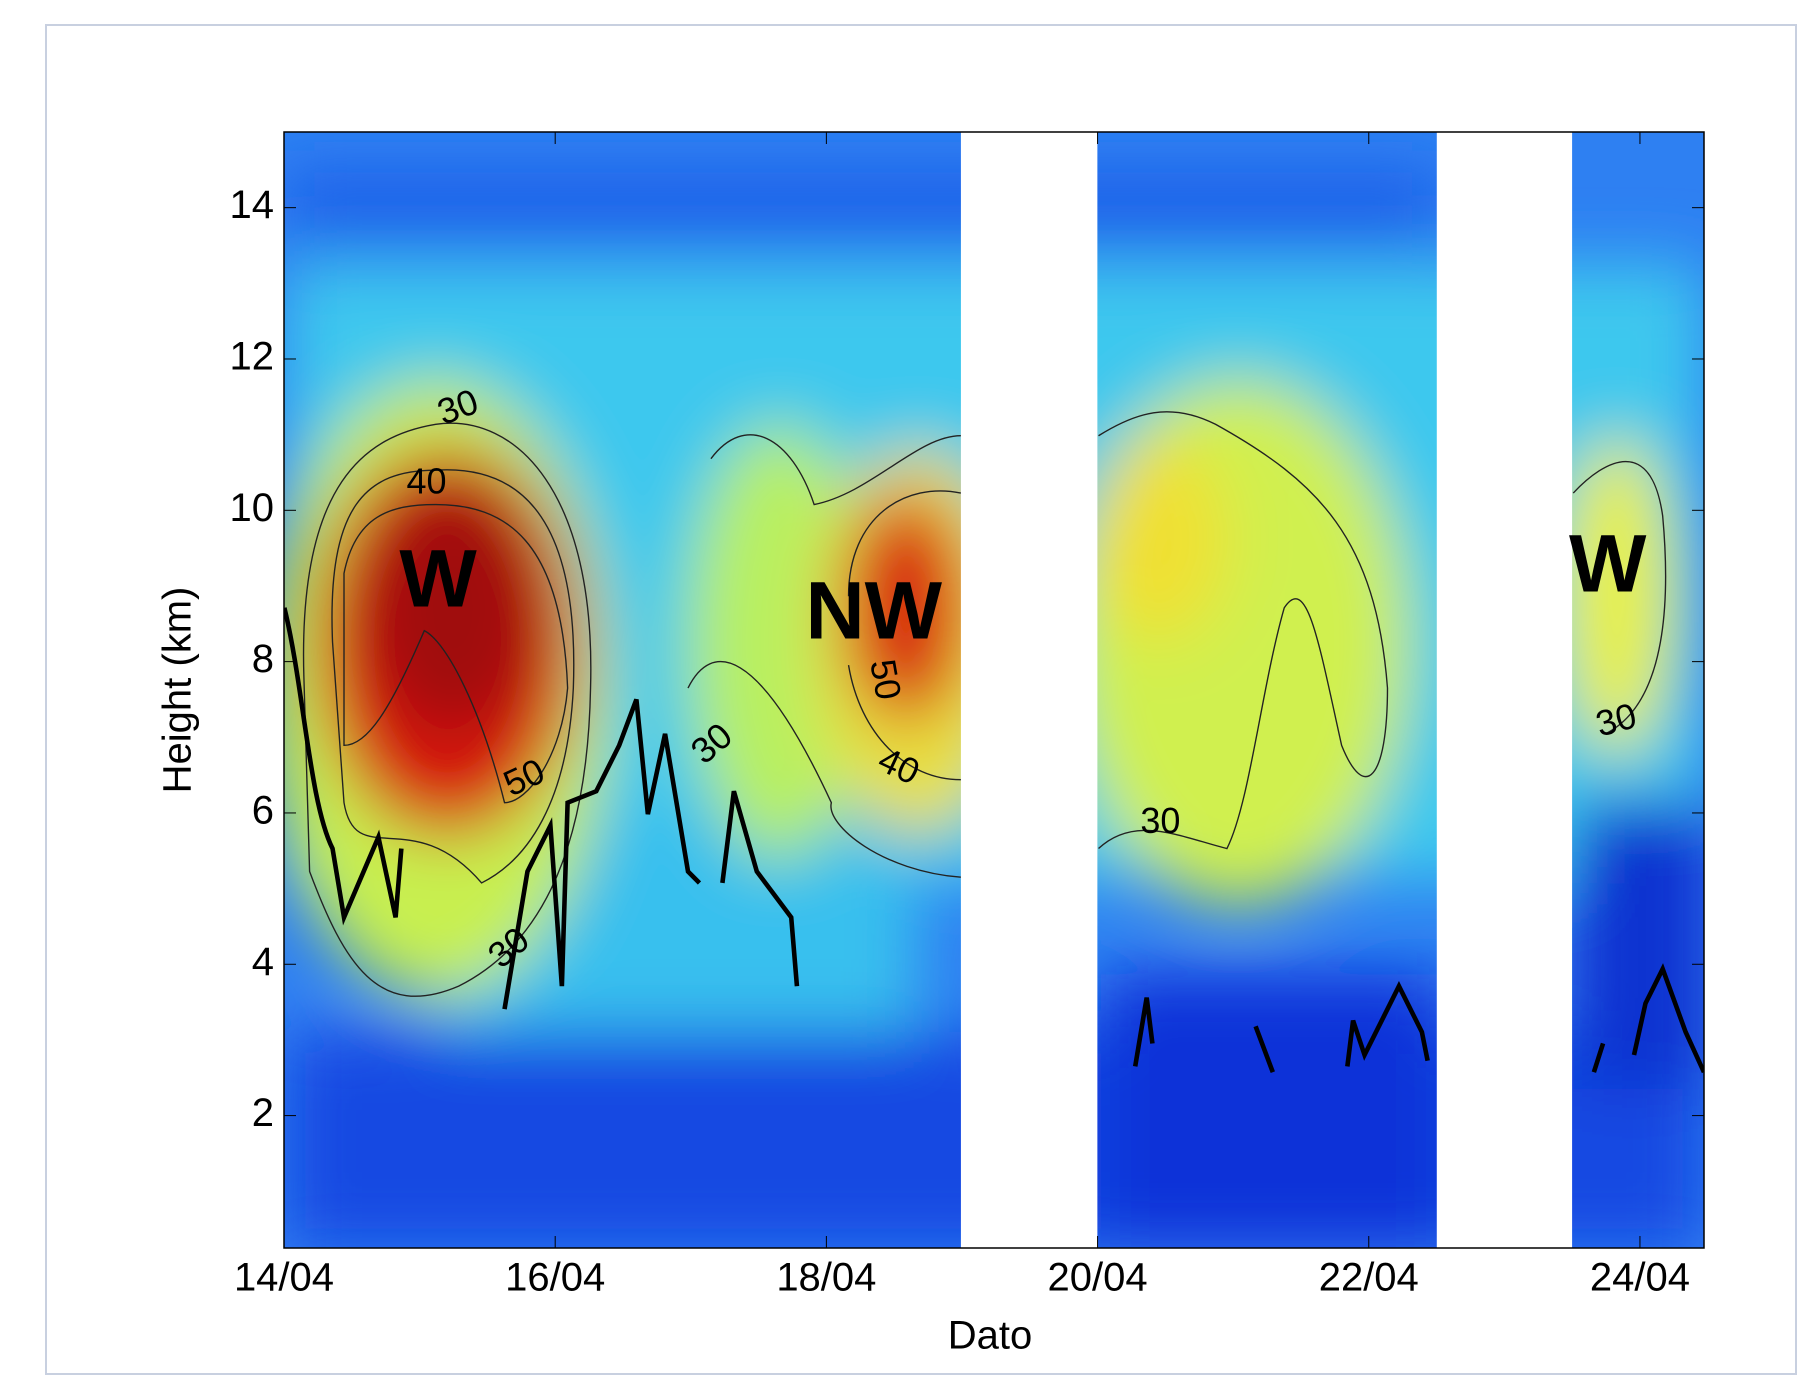 This screenshot has height=1376, width=1798. I want to click on x-tick-label: 14/04, so click(284, 1278).